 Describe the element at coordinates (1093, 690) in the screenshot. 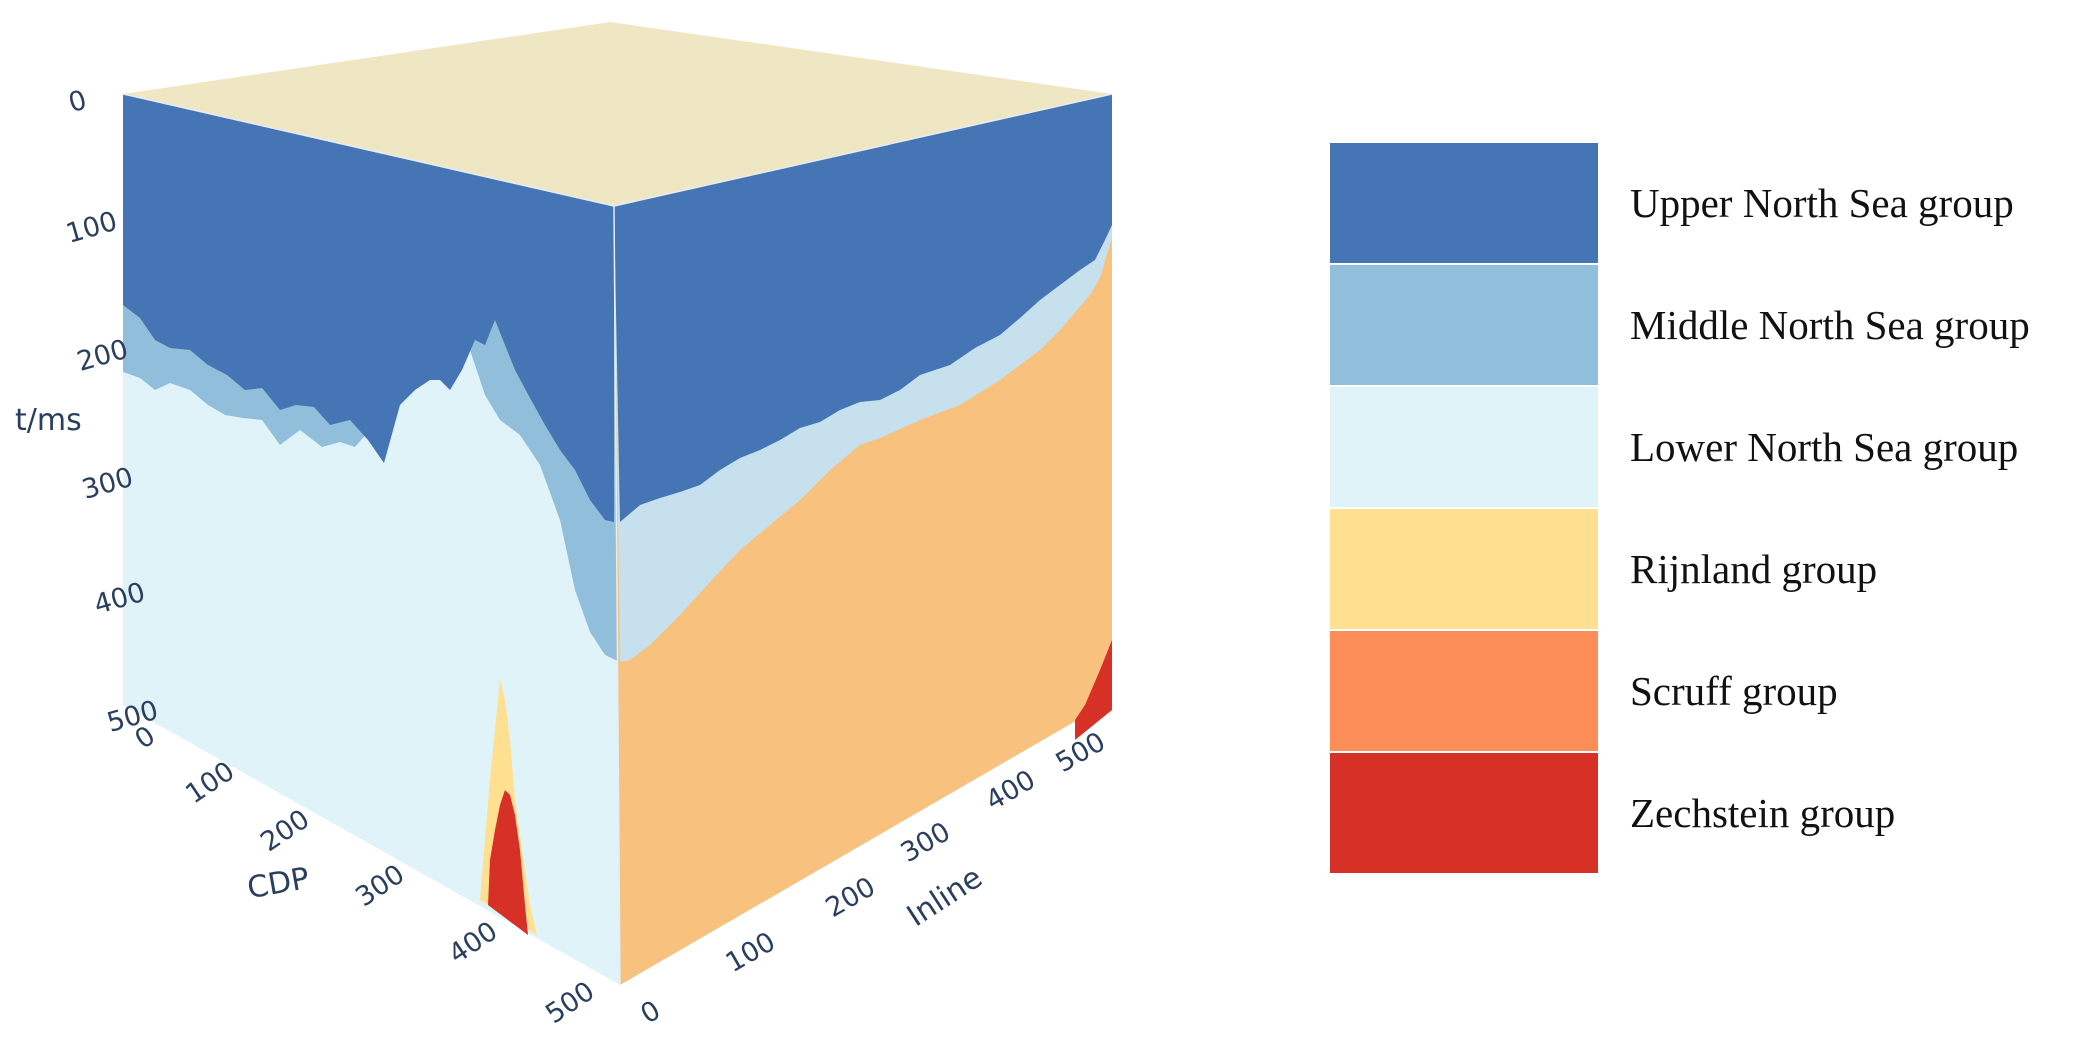

I see `right-face-zechstein-pocket` at that location.